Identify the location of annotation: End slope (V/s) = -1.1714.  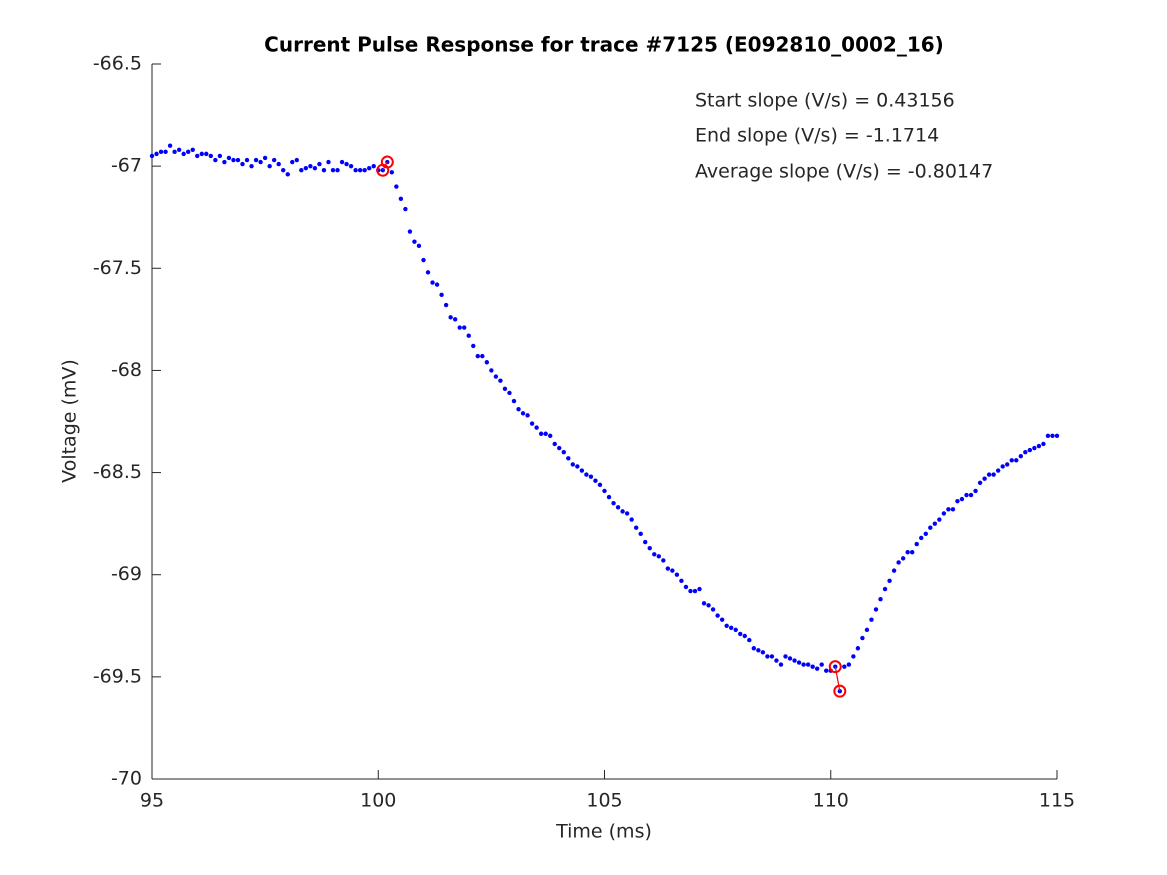
(817, 136).